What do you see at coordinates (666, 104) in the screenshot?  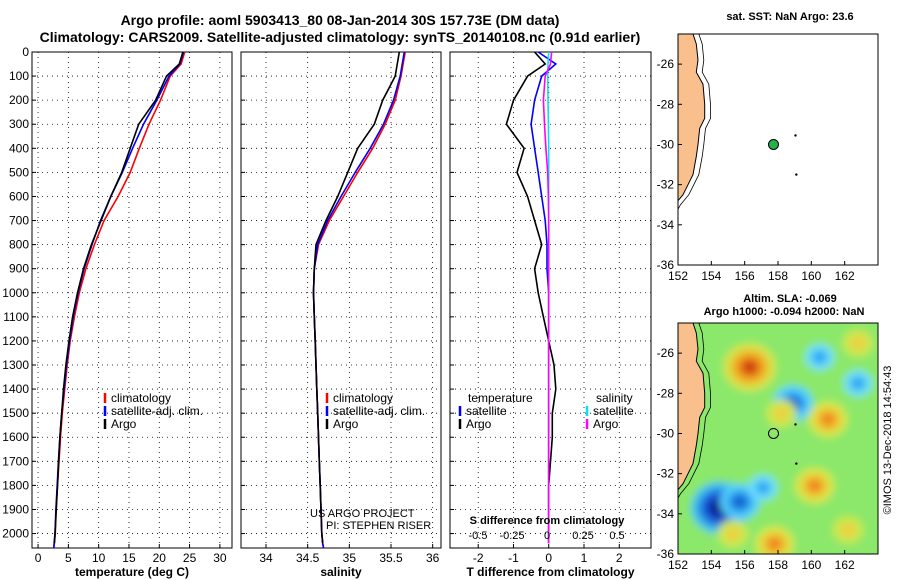 I see `y-tick-label: -28` at bounding box center [666, 104].